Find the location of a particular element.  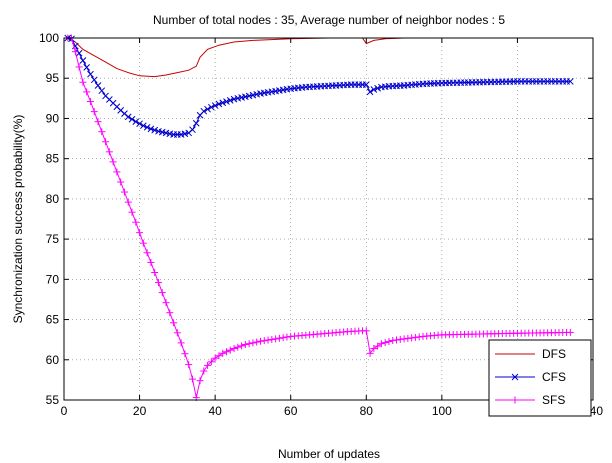

x-tick-label: 100 is located at coordinates (442, 411).